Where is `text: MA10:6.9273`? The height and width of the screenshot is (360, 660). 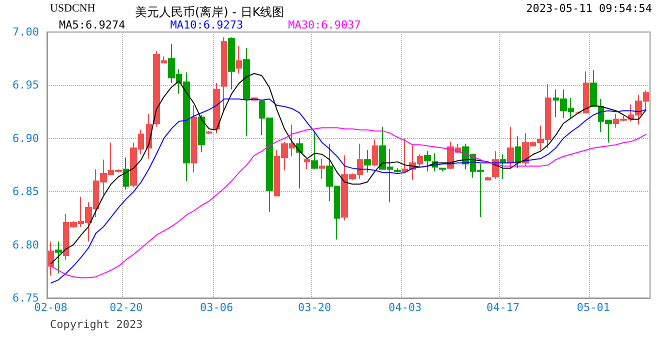
text: MA10:6.9273 is located at coordinates (207, 25).